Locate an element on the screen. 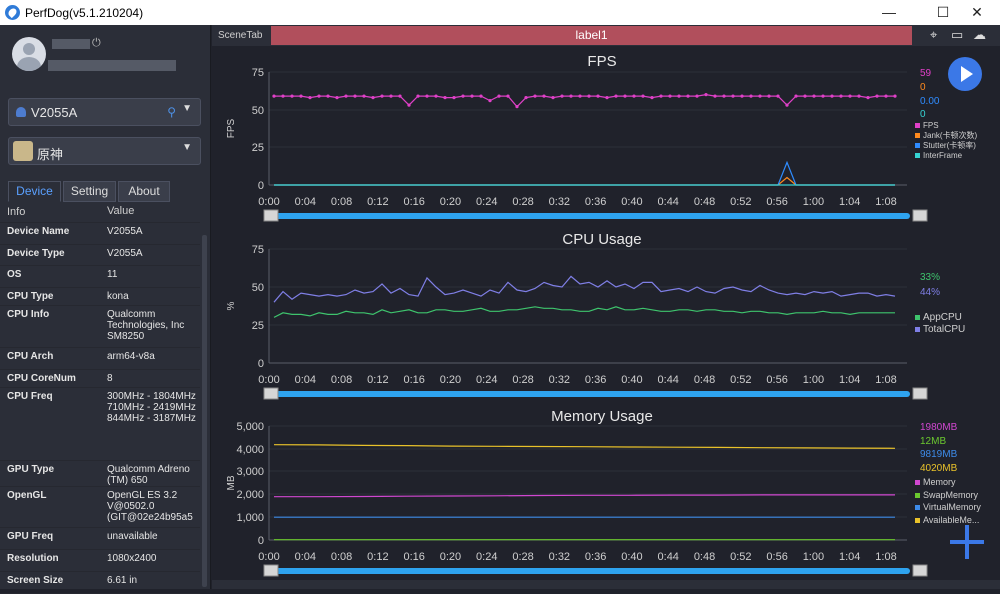  x-tick-label: 0:28 is located at coordinates (522, 557).